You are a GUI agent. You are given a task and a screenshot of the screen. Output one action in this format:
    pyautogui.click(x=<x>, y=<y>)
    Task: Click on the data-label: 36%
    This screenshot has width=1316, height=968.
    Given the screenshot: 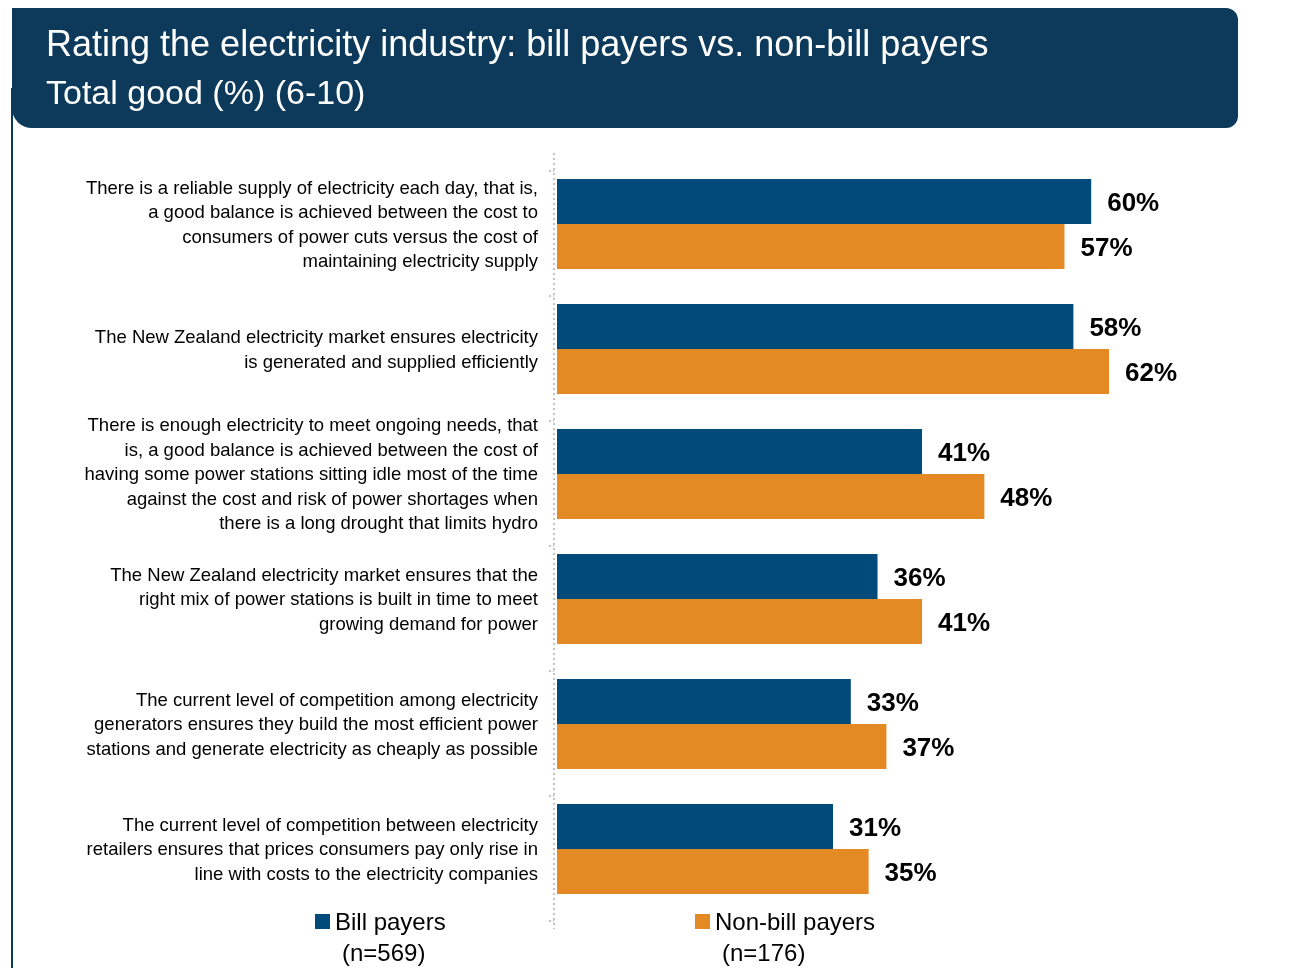 What is the action you would take?
    pyautogui.click(x=919, y=576)
    